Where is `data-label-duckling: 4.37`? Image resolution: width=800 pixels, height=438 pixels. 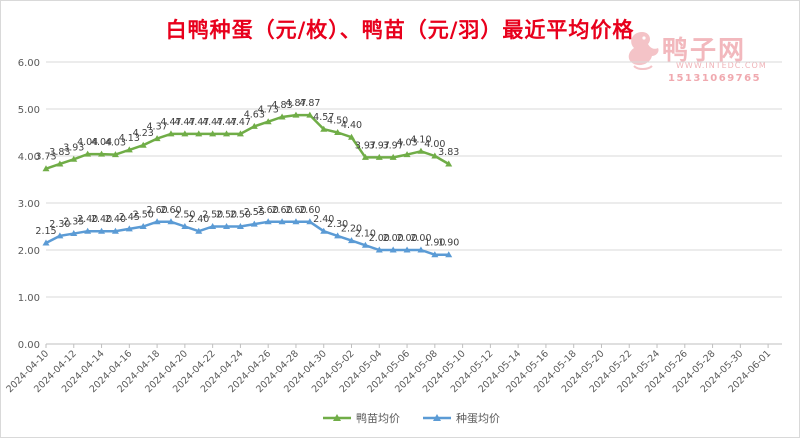
data-label-duckling: 4.37 is located at coordinates (157, 127).